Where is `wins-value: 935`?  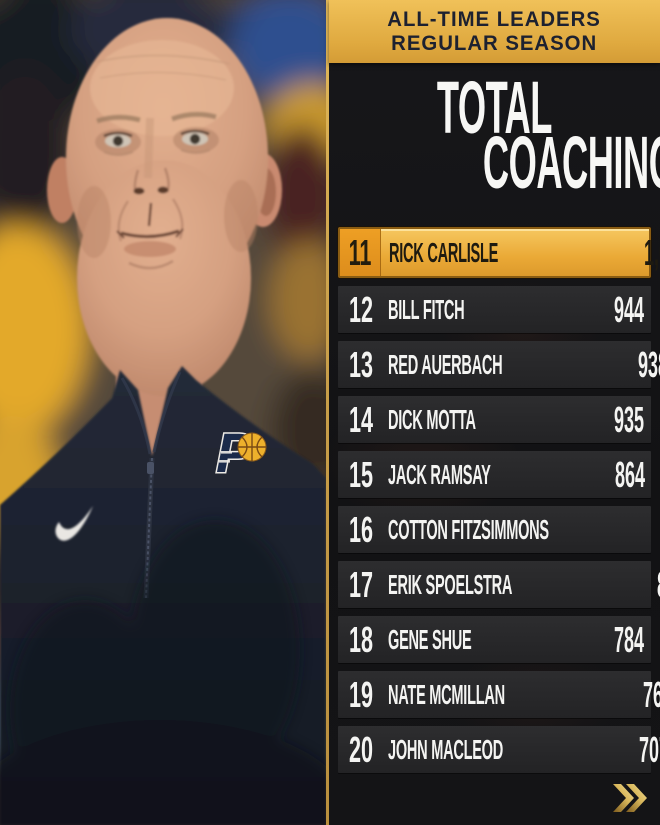
wins-value: 935 is located at coordinates (628, 419).